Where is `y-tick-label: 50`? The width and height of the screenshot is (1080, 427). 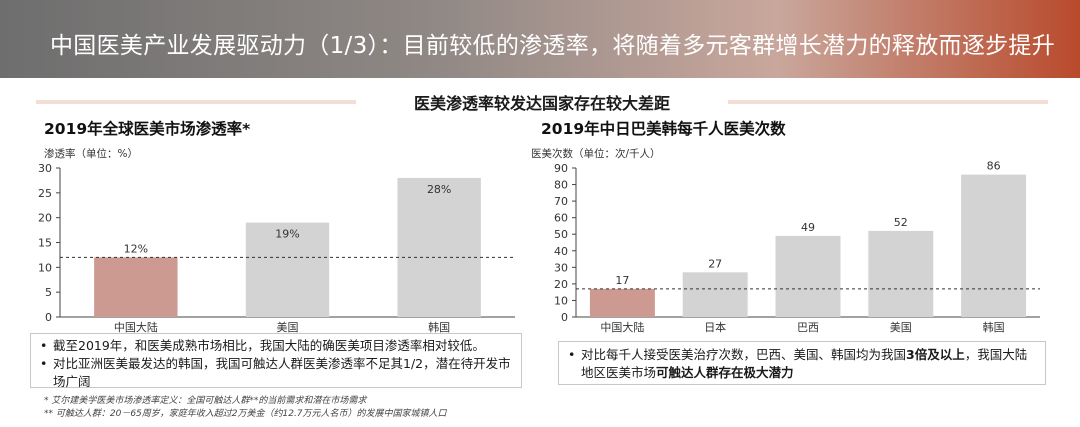 y-tick-label: 50 is located at coordinates (561, 234).